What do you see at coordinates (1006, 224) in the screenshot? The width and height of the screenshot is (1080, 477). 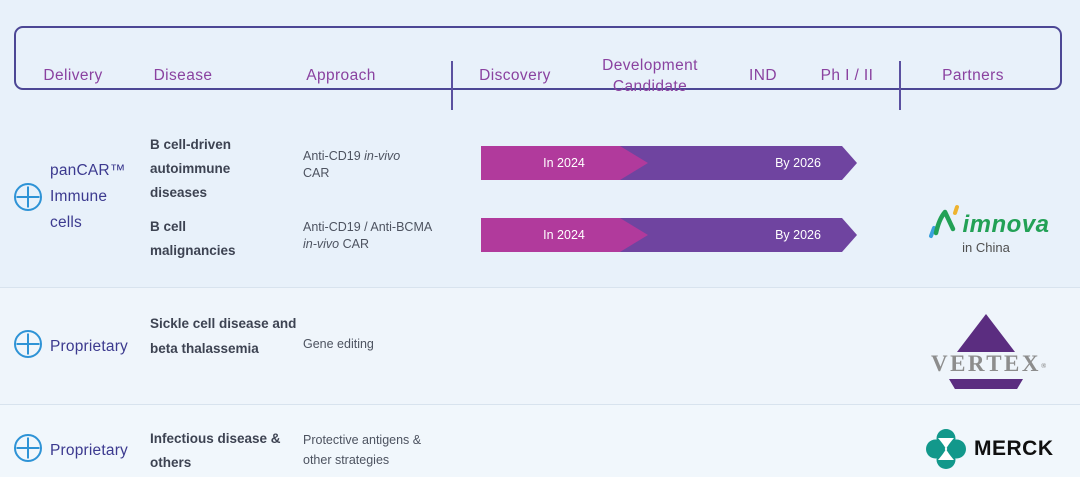 I see `simnova-wordmark: imnova` at bounding box center [1006, 224].